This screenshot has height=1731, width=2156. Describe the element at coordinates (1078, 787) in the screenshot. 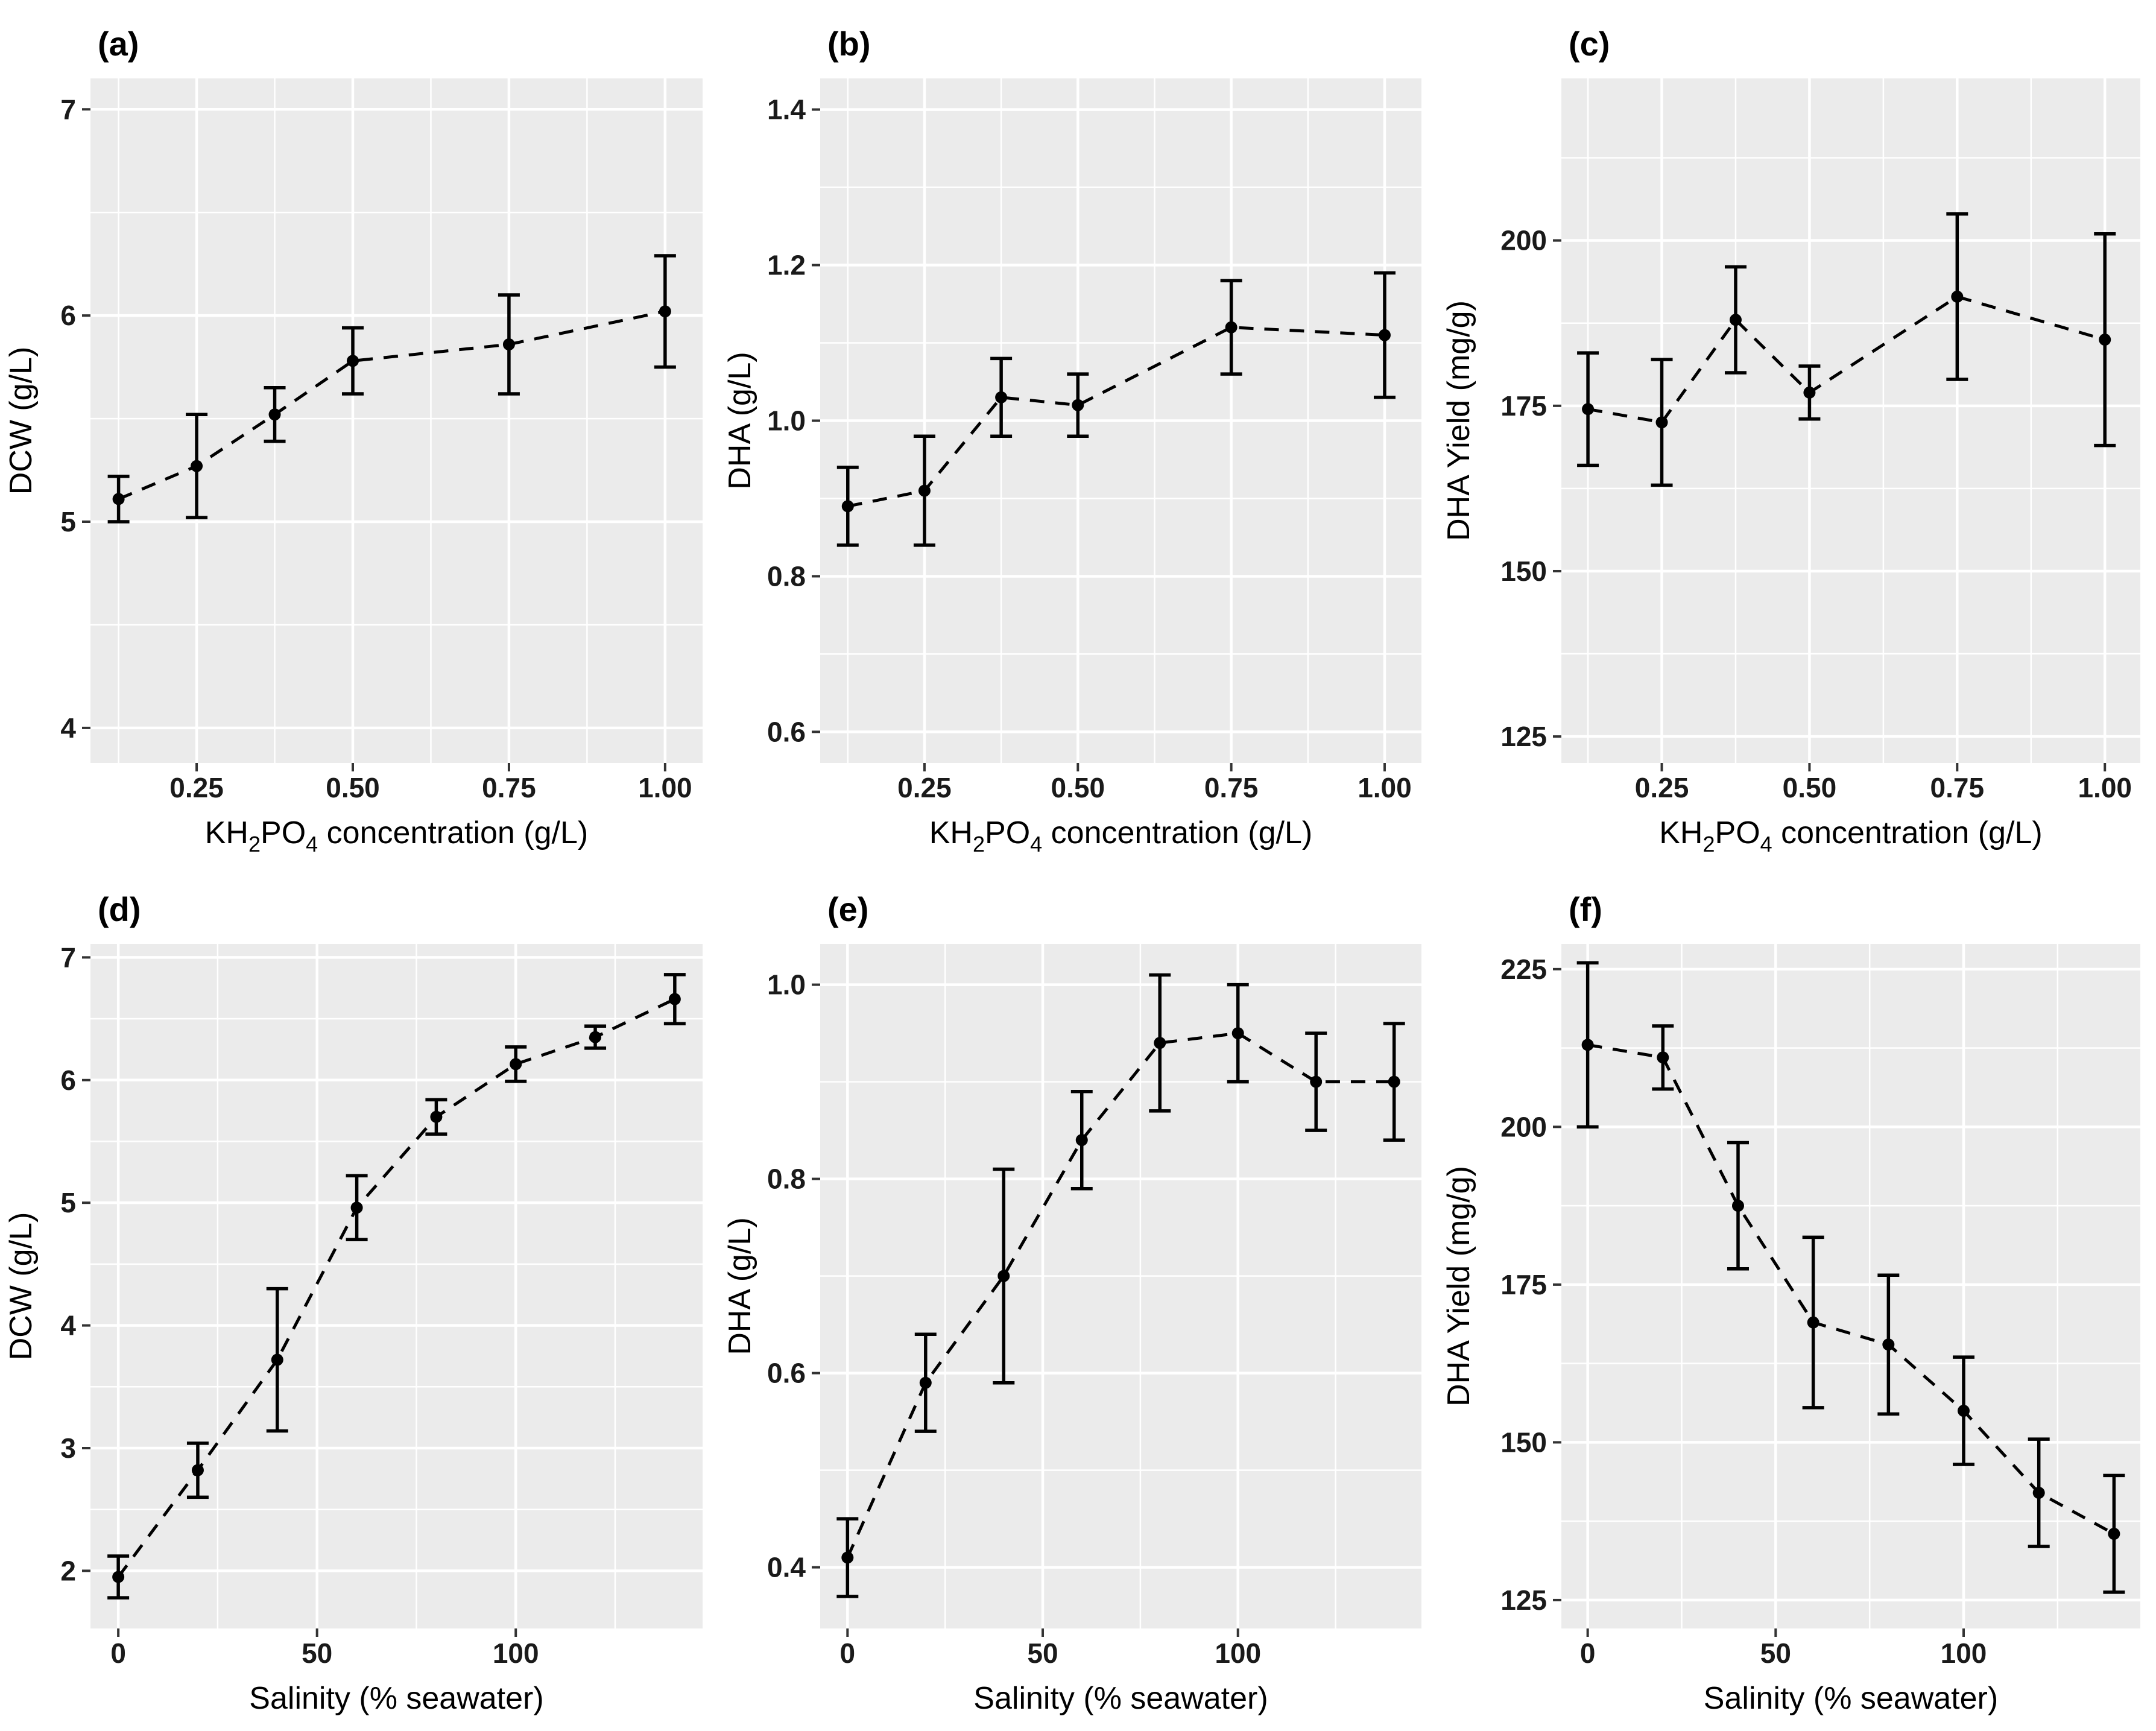

I see `x-tick-label: 0.50` at that location.